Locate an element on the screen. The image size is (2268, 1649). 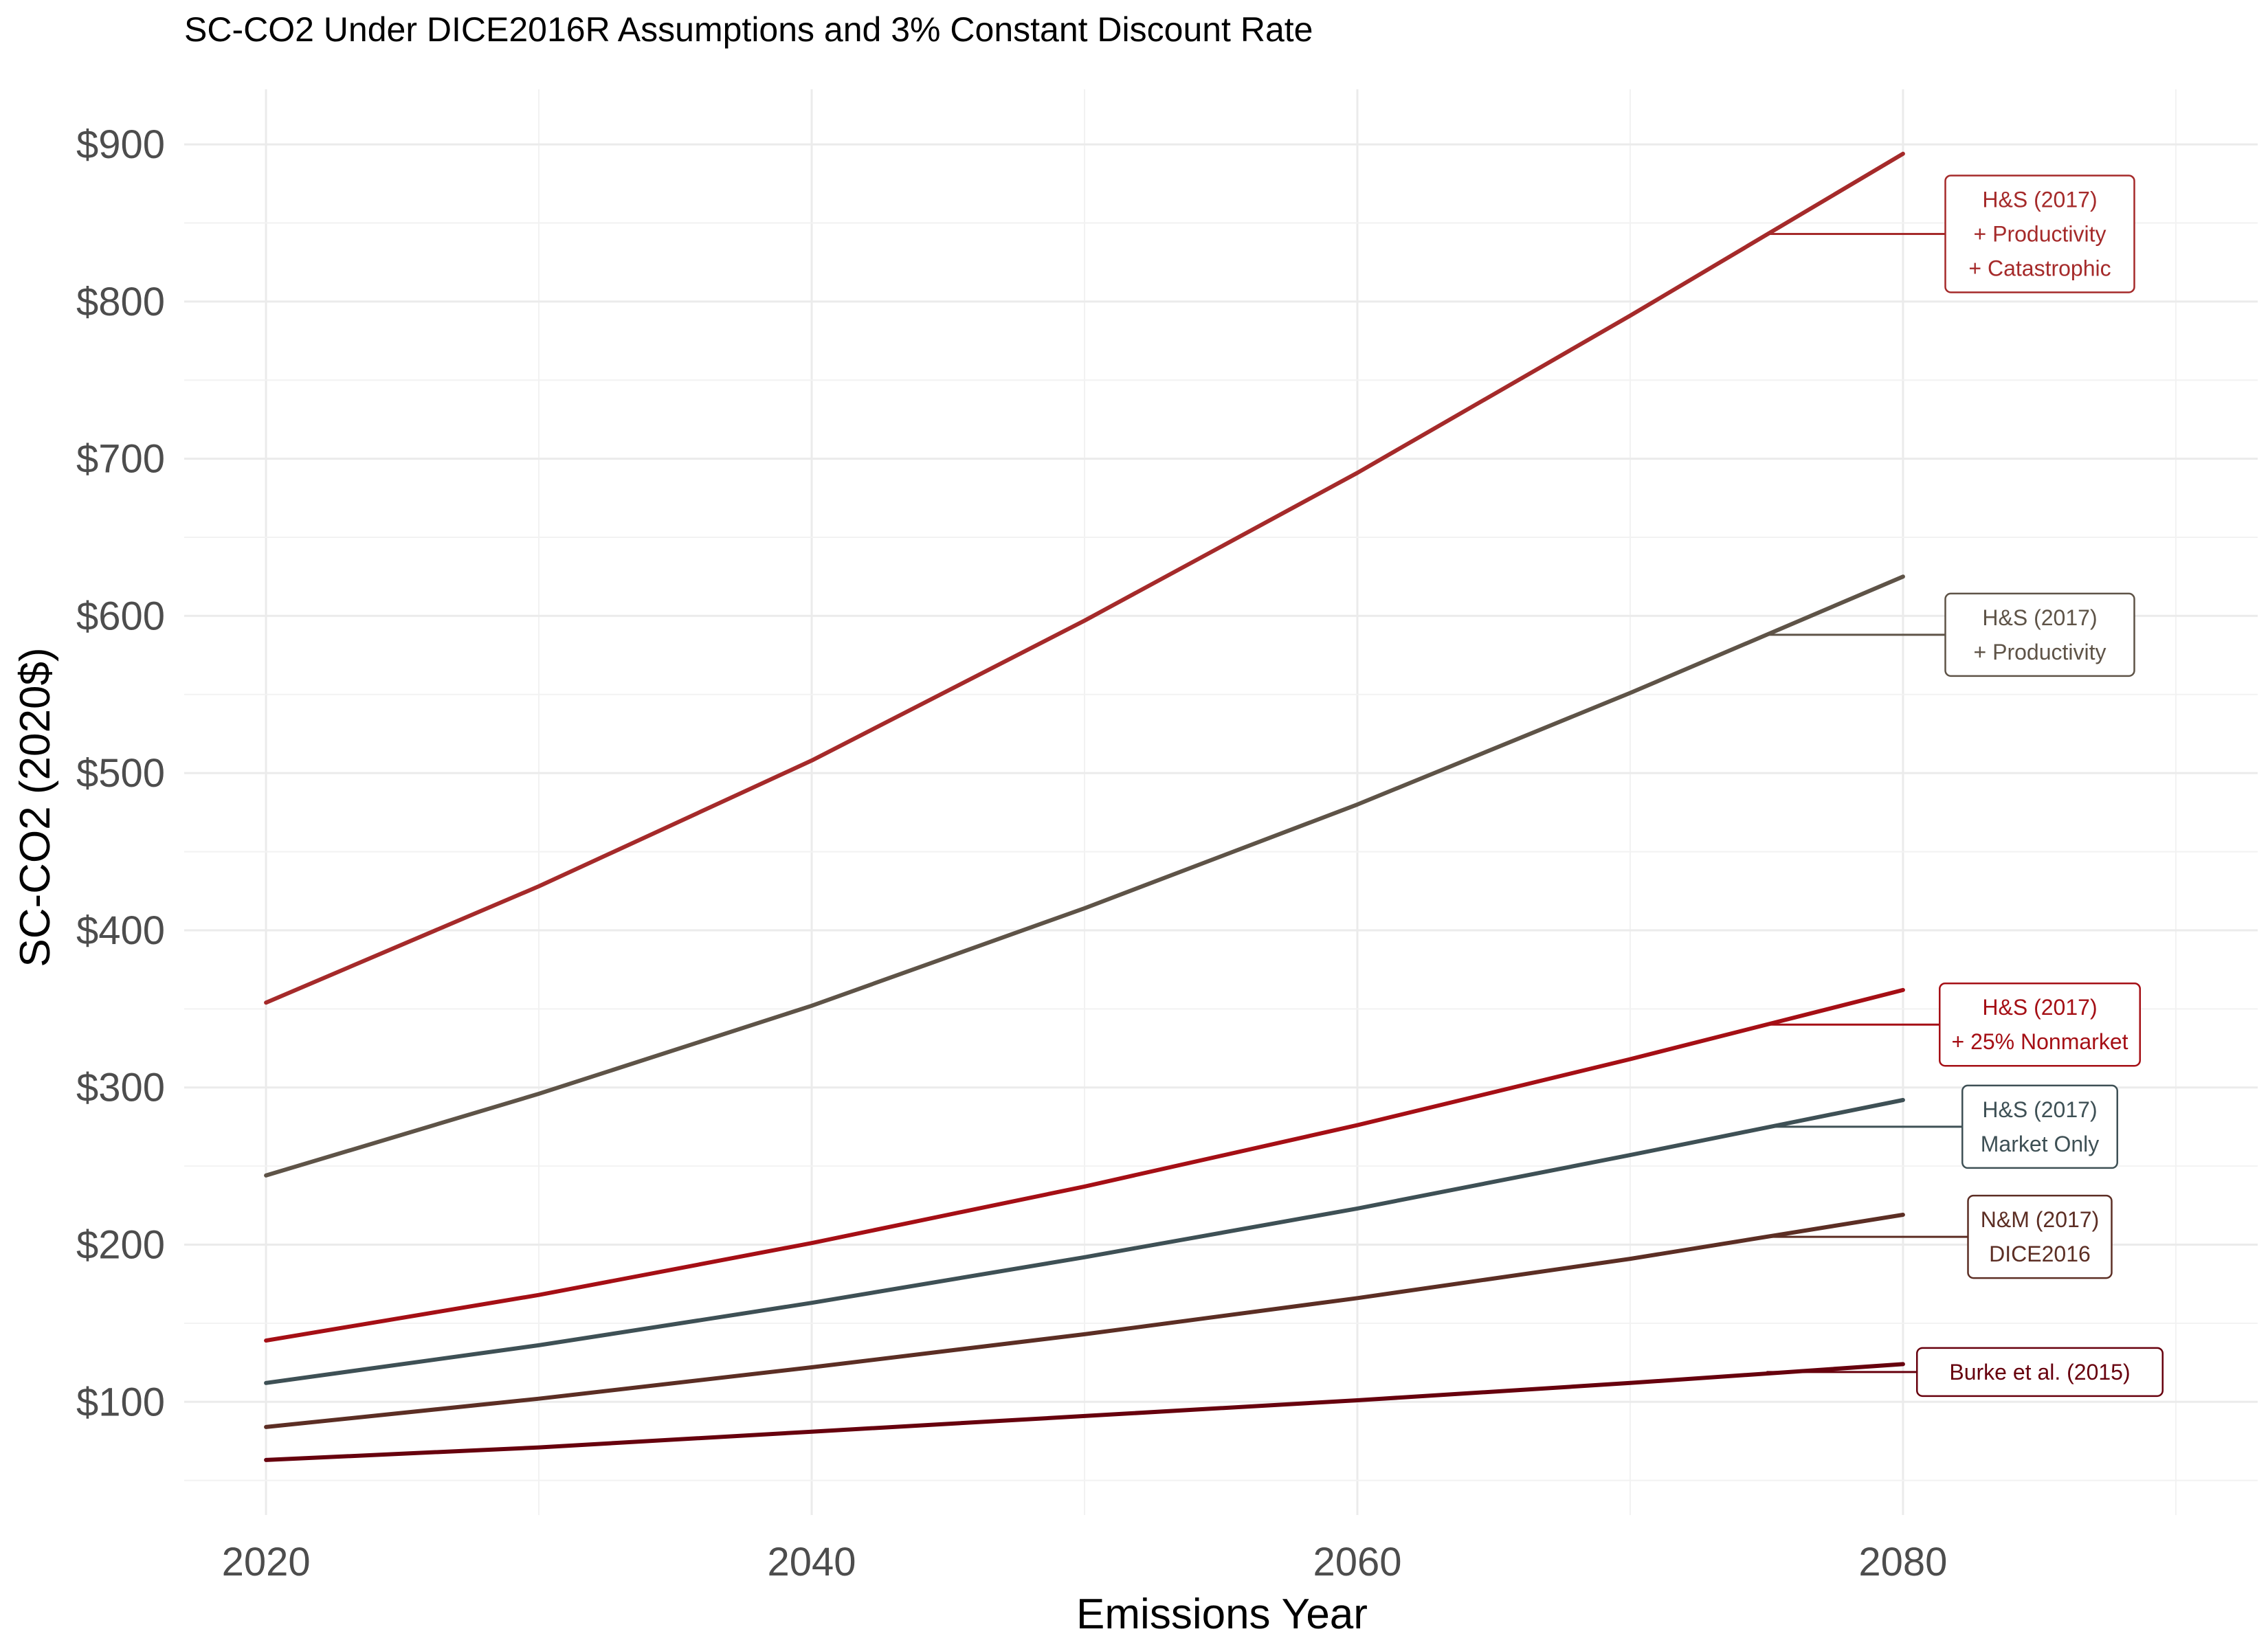
series-annotation-4: H&S (2017) Market Only is located at coordinates (1942, 1126).